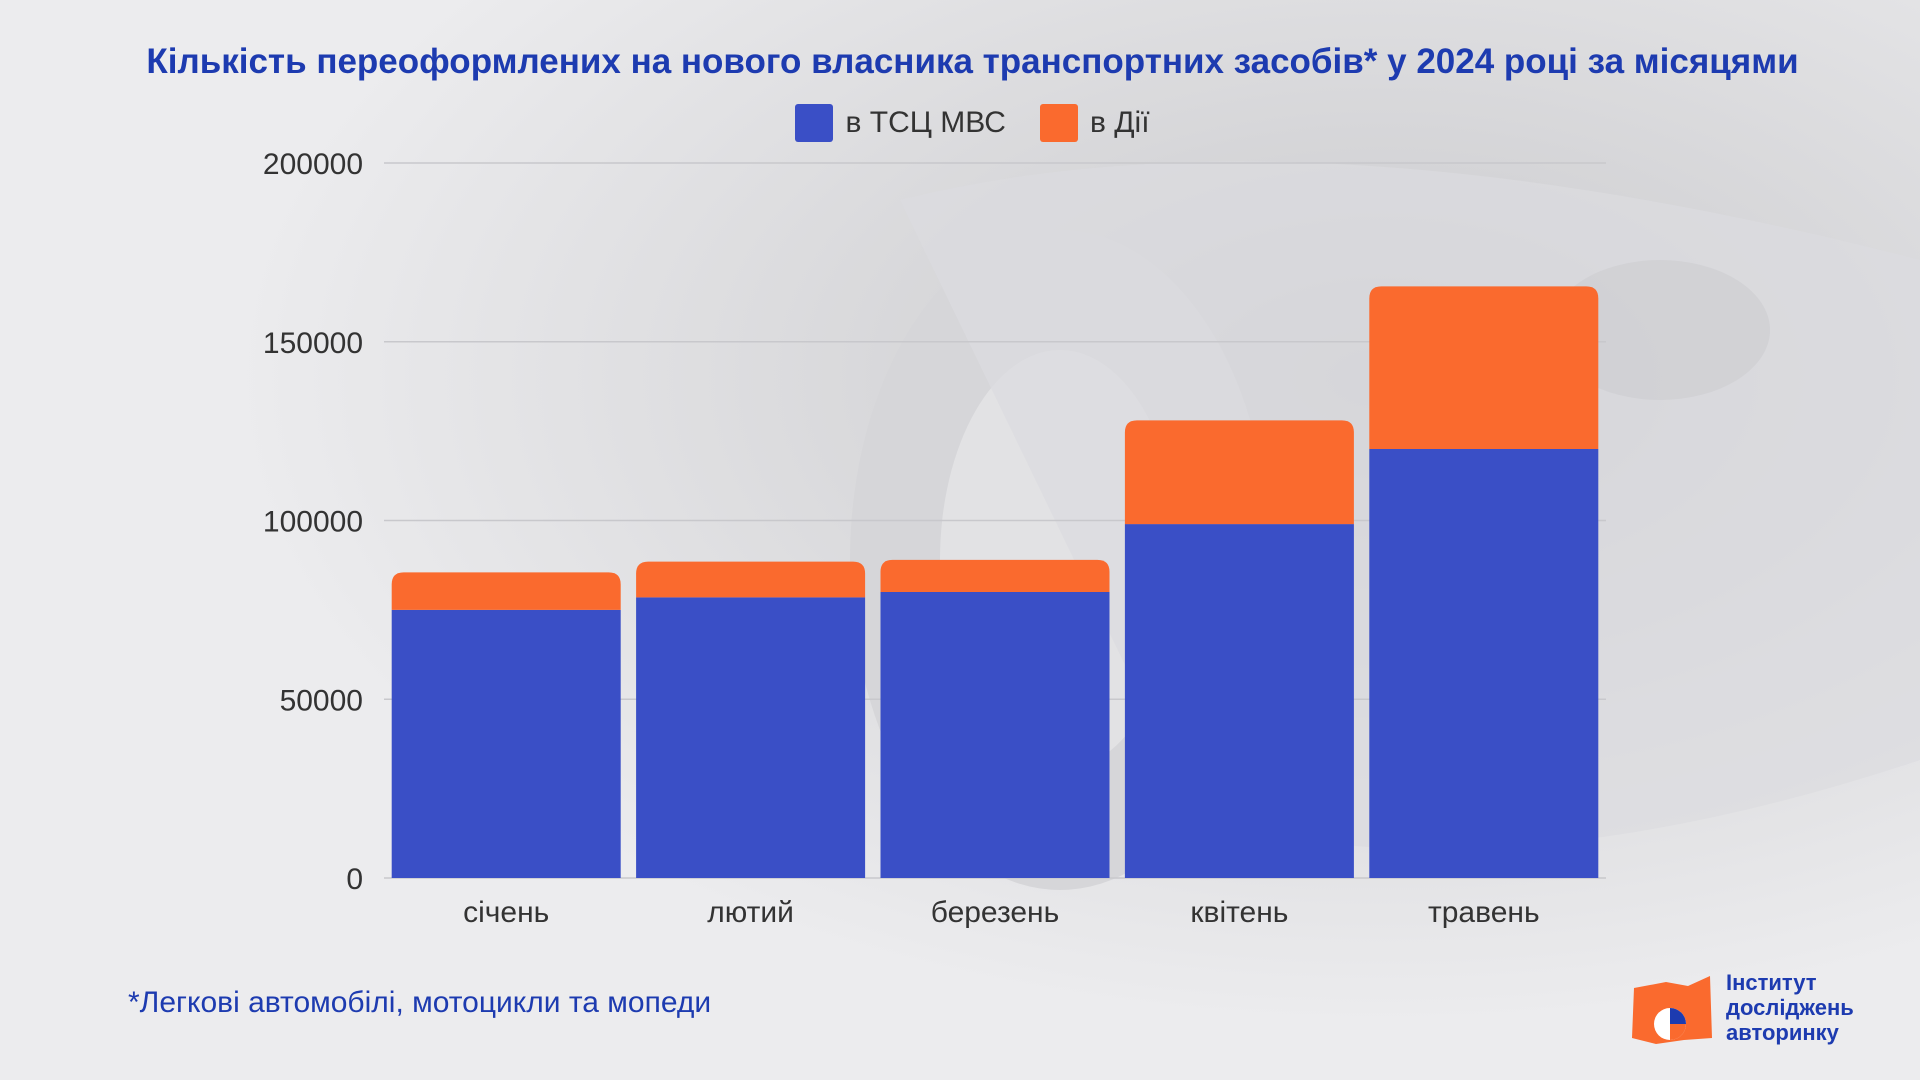 The width and height of the screenshot is (1920, 1080). I want to click on legend-swatch-diia, so click(1058, 123).